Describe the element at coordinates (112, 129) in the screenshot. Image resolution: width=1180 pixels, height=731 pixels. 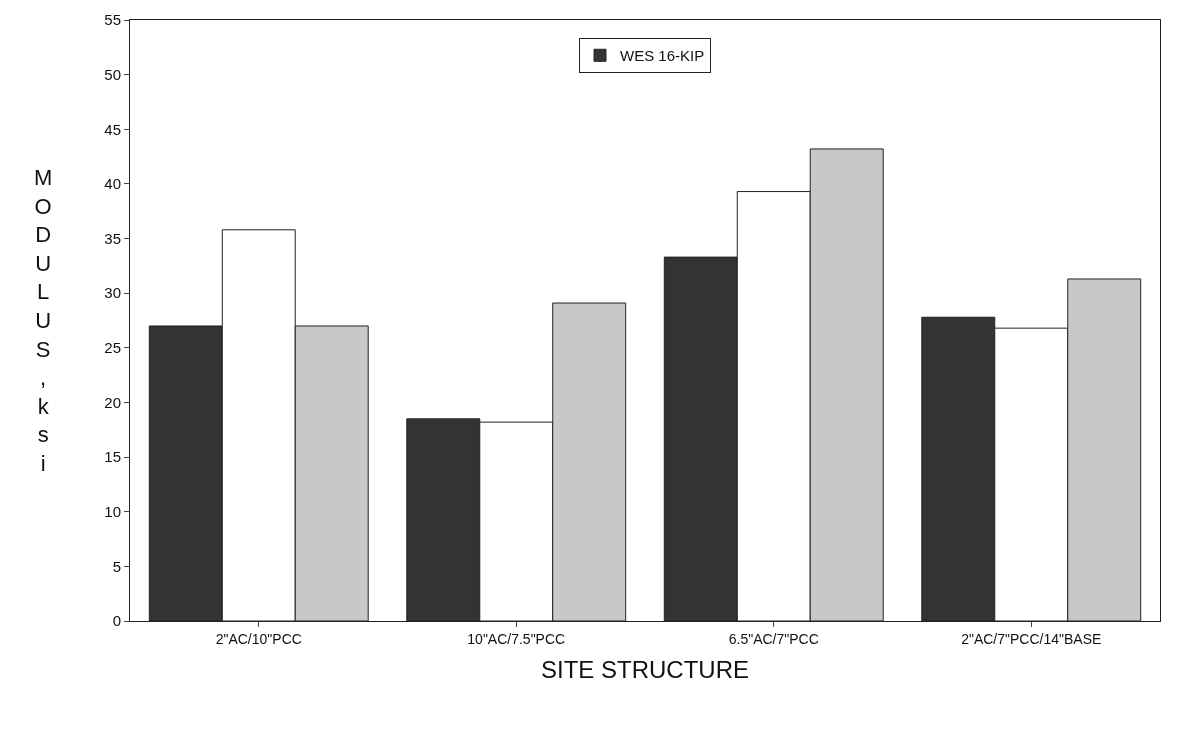
I see `y-tick-label: 45` at that location.